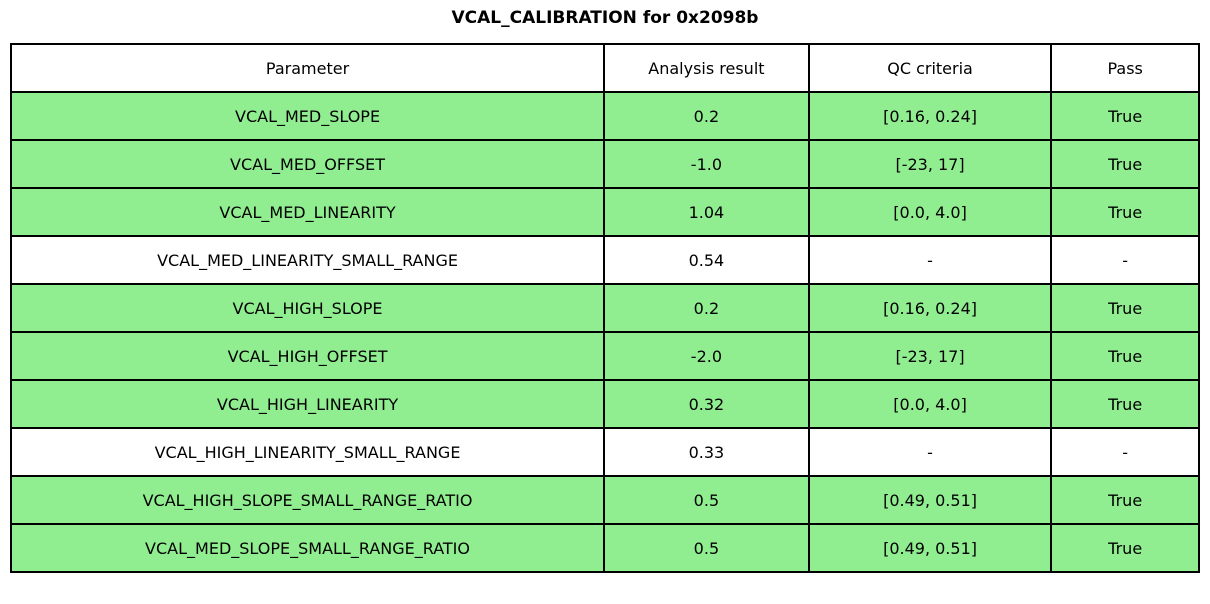 This screenshot has width=1210, height=604. Describe the element at coordinates (706, 404) in the screenshot. I see `result-cell: 0.32` at that location.